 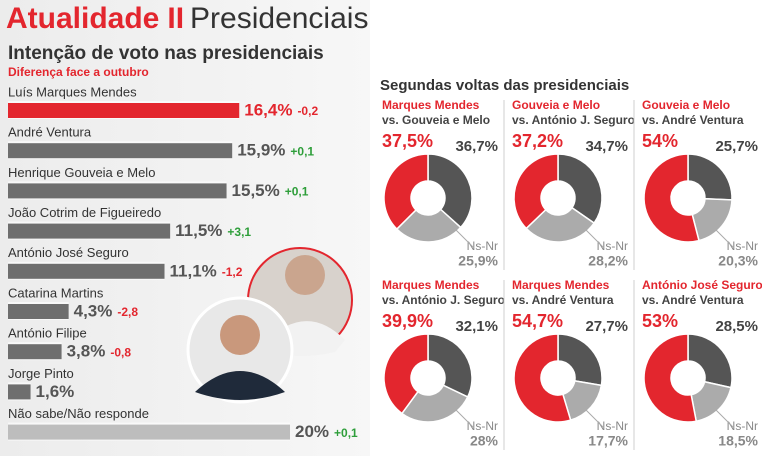 I want to click on value-label: 32,1%, so click(x=476, y=326).